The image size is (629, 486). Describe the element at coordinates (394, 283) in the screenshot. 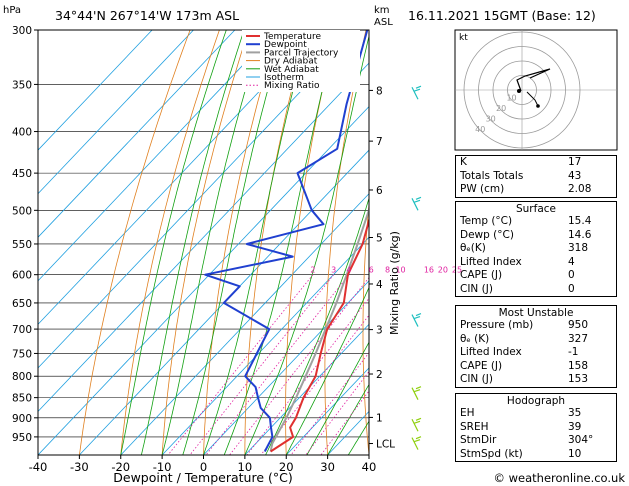

I see `mixing-ratio-axis-title: Mixing Ratio (g/kg)` at that location.